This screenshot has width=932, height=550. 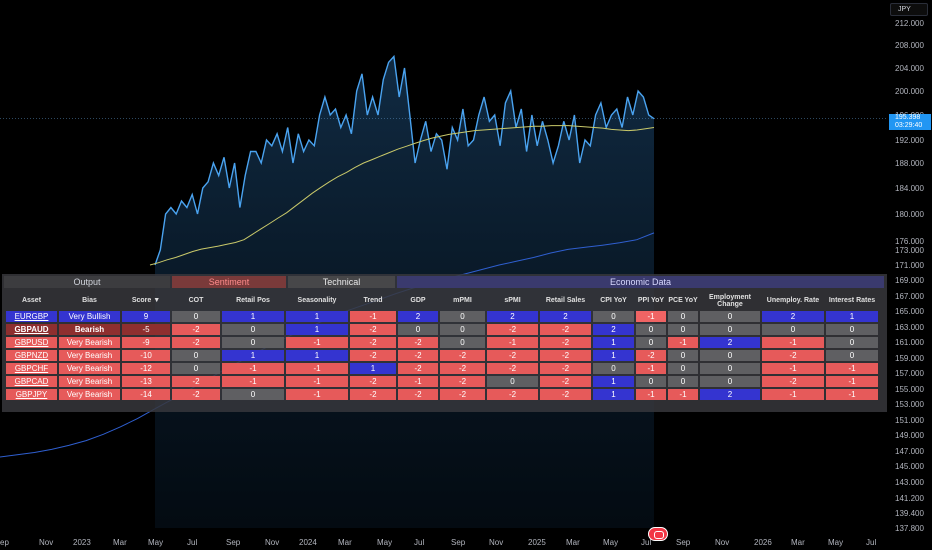 I want to click on cell-spmi: 0, so click(x=512, y=381).